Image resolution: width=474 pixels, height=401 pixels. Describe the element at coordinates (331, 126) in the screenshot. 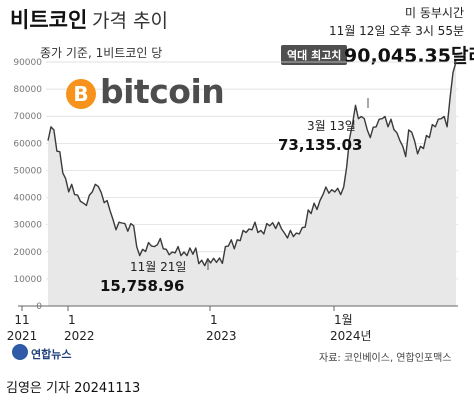

I see `annotation-high-date: 3월 13일` at that location.